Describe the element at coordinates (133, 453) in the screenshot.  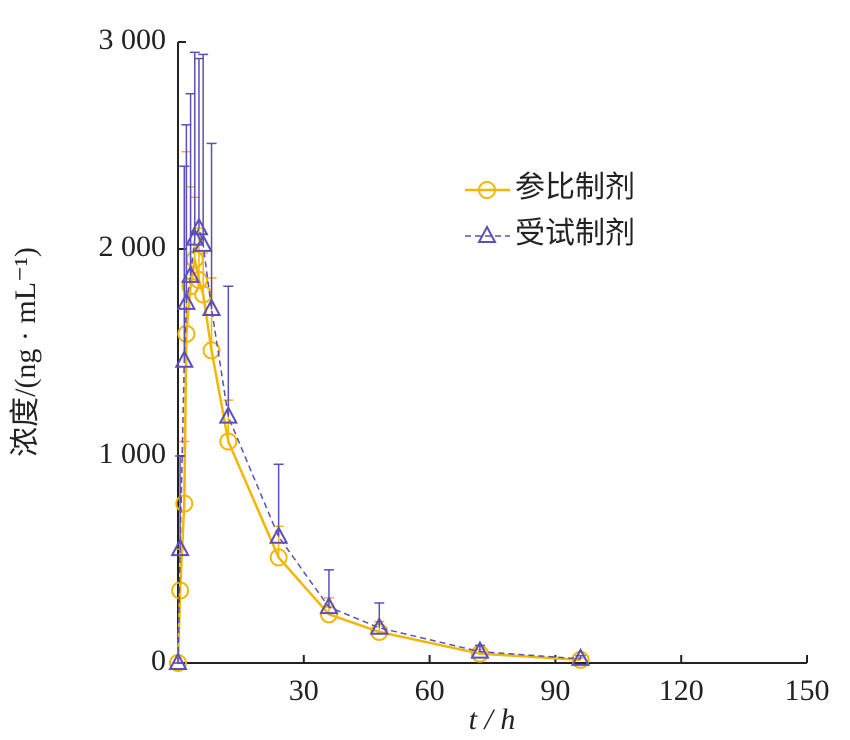
I see `y-tick-label: 1 000` at that location.